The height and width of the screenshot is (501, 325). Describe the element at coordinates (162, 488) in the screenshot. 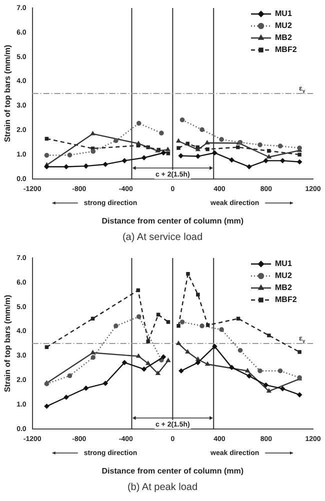

I see `text: (b) At peak load` at that location.